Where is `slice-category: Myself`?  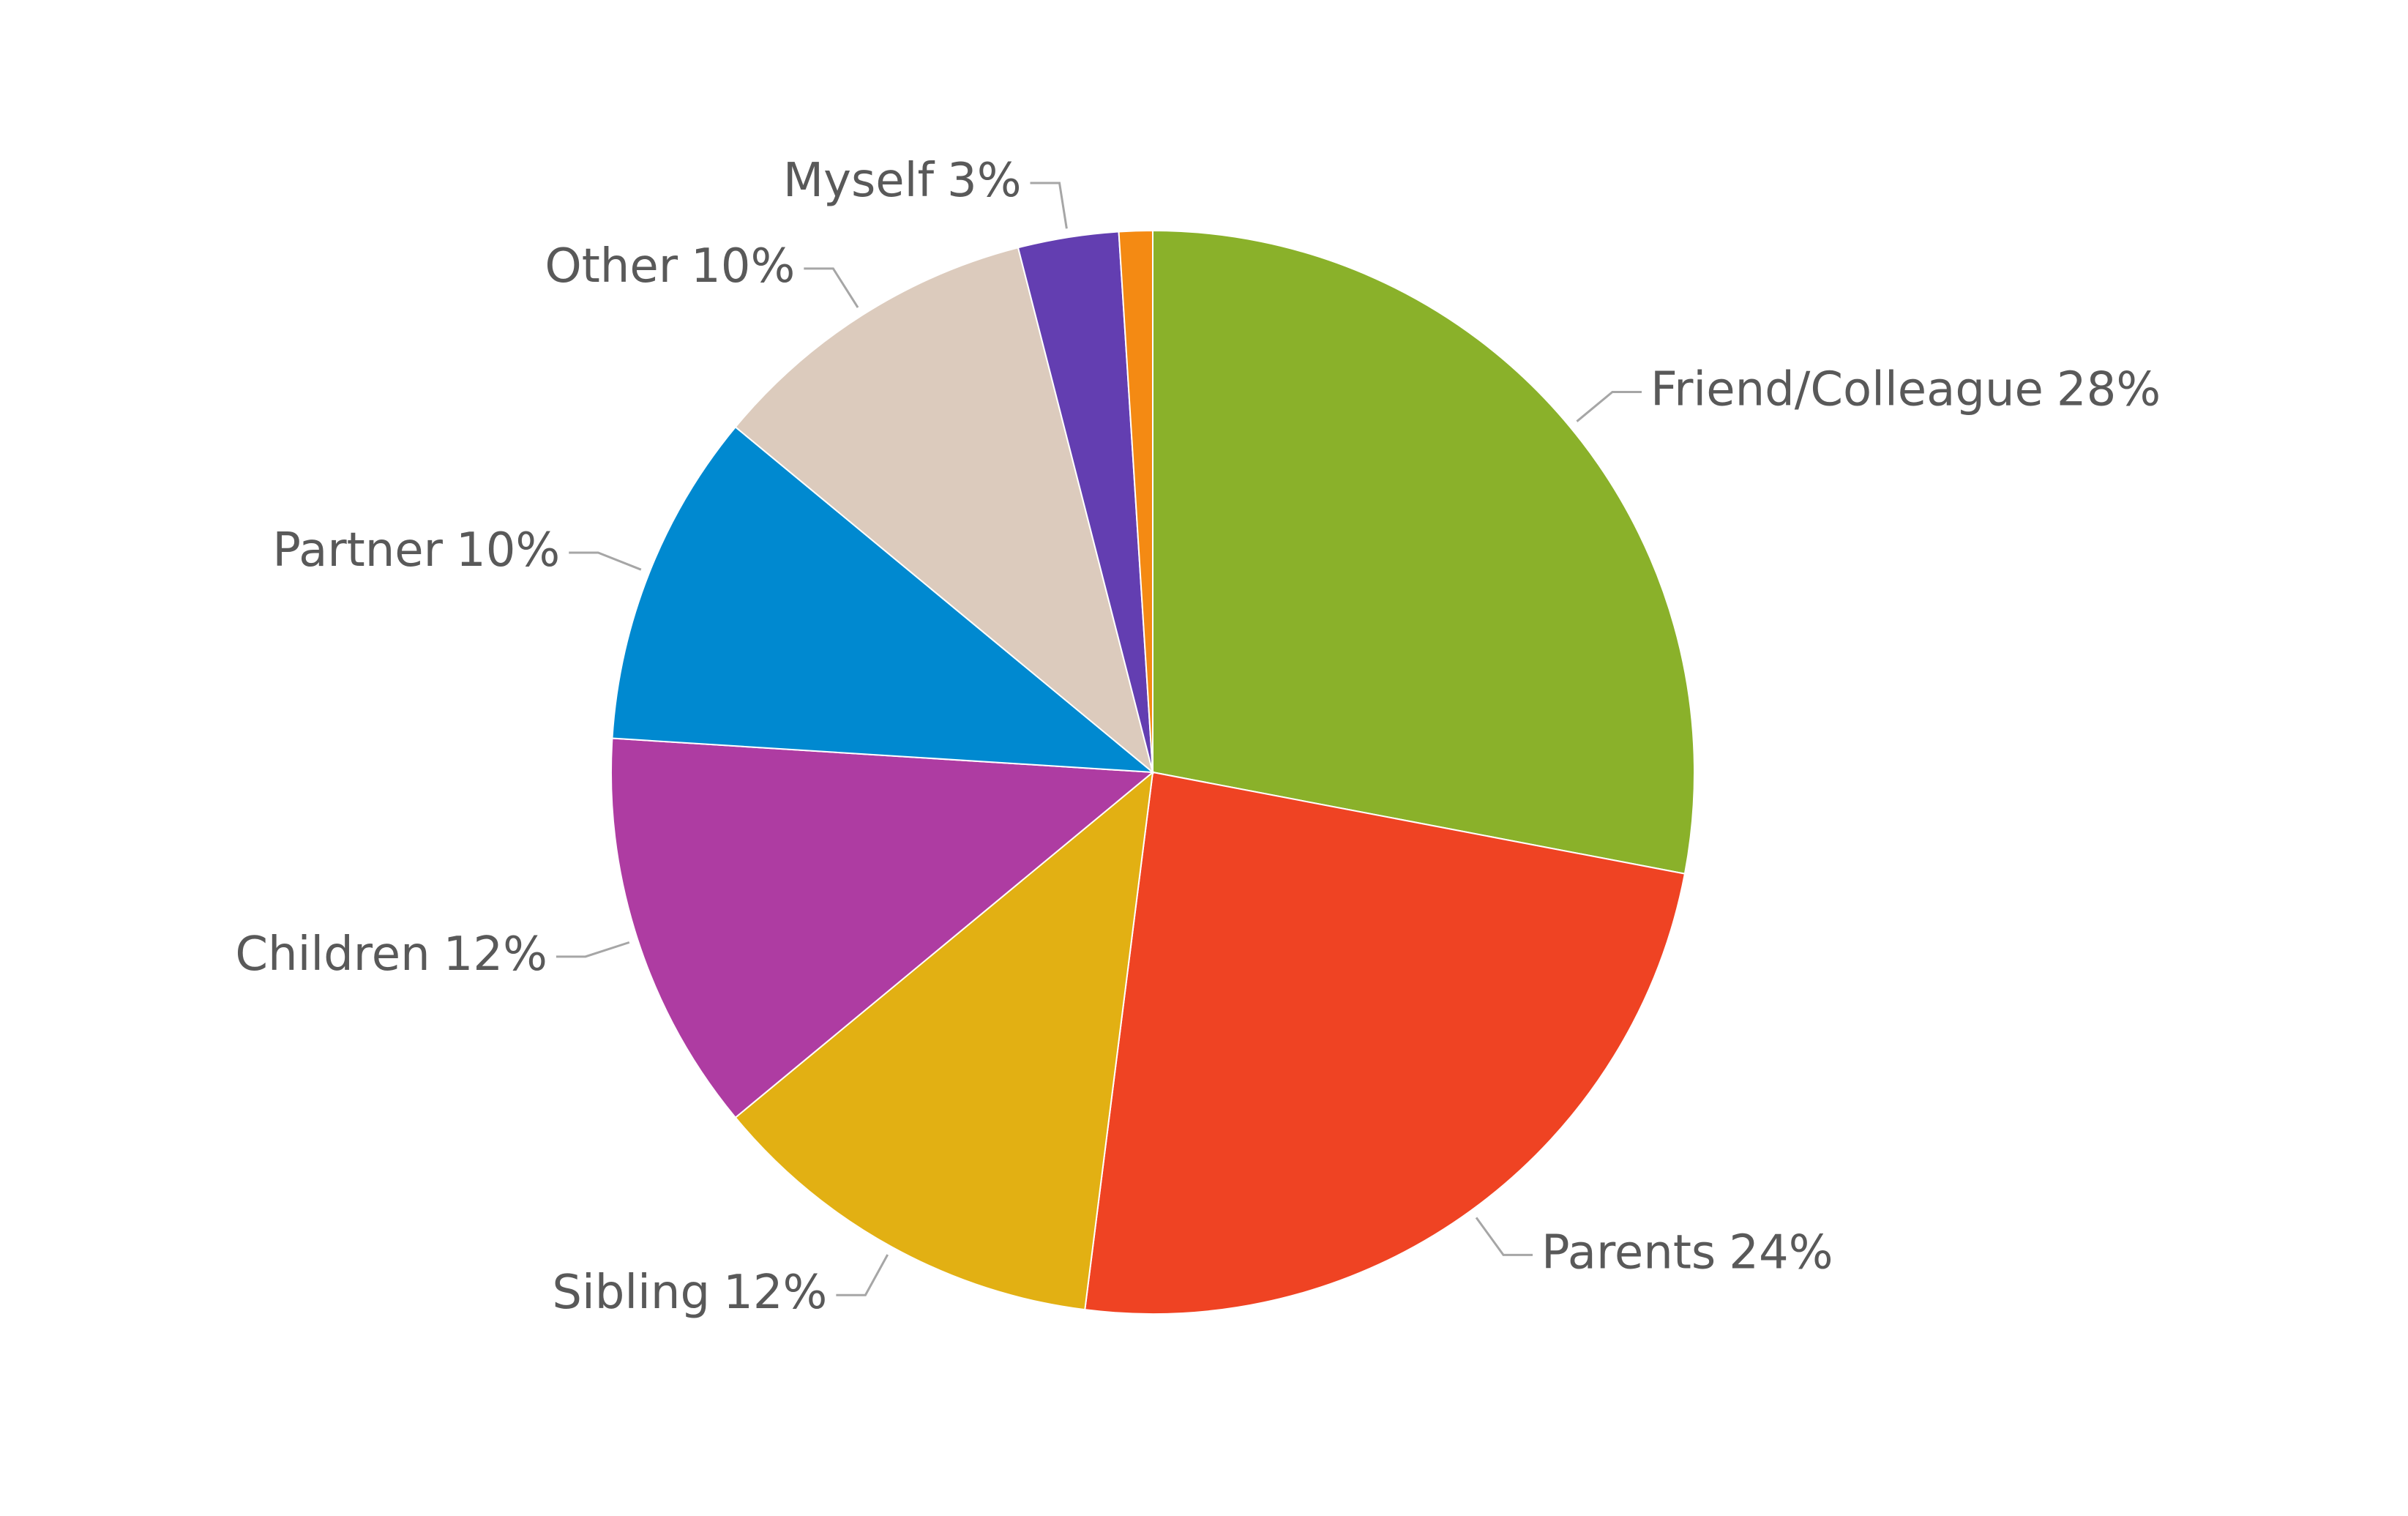
slice-category: Myself is located at coordinates (859, 181).